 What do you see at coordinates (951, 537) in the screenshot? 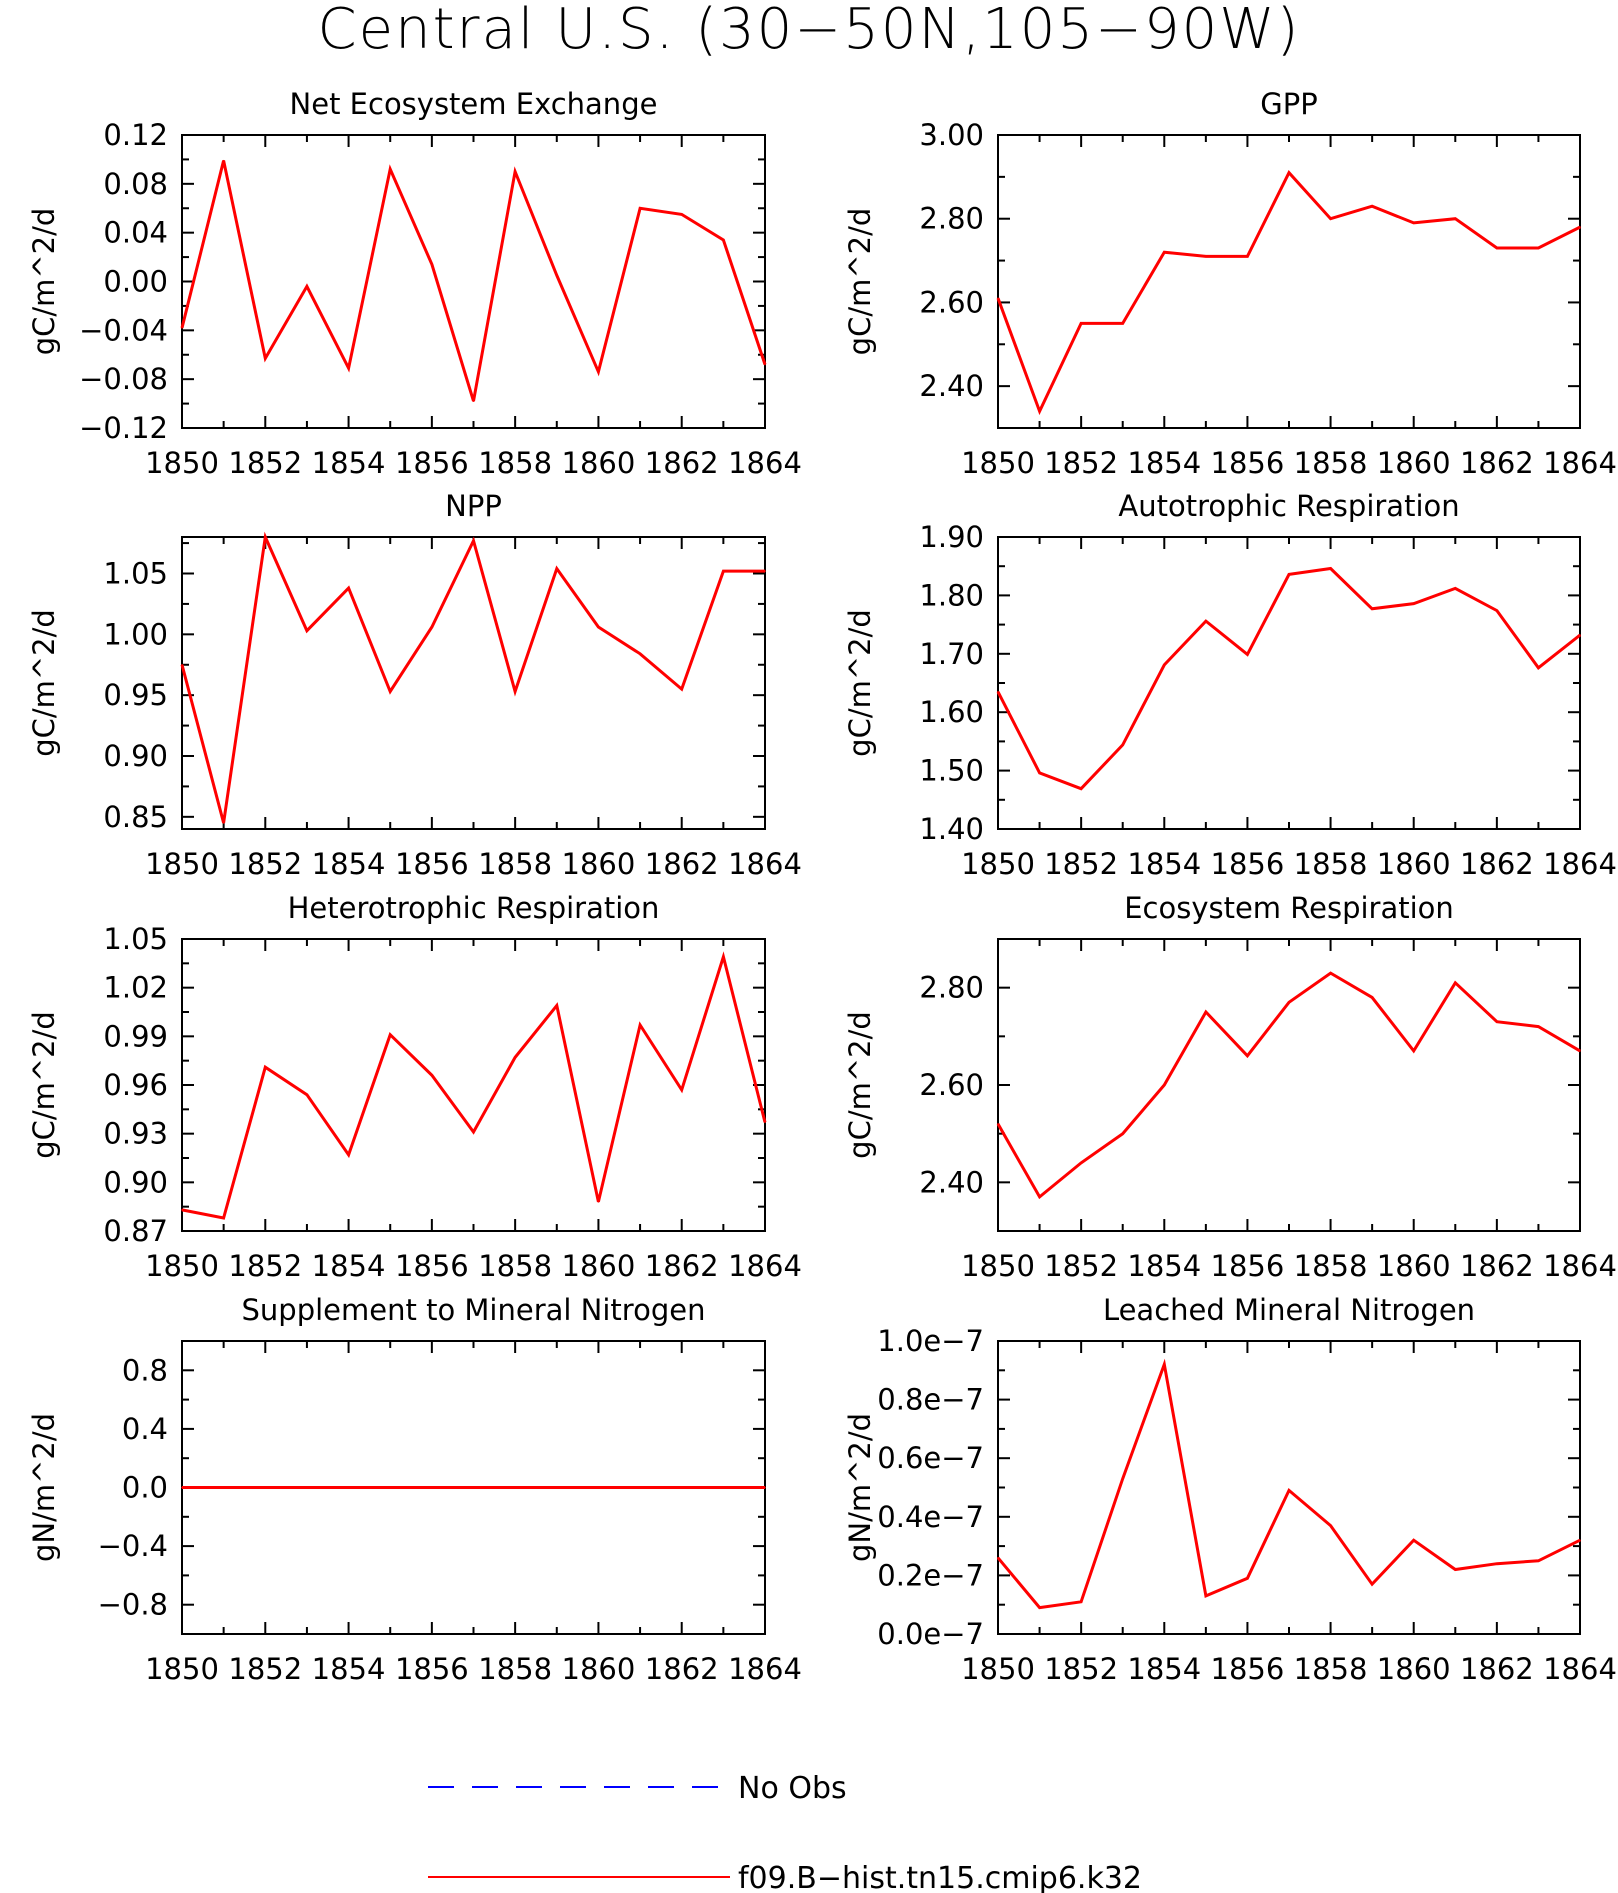
I see `y-tick-label: 1.90` at bounding box center [951, 537].